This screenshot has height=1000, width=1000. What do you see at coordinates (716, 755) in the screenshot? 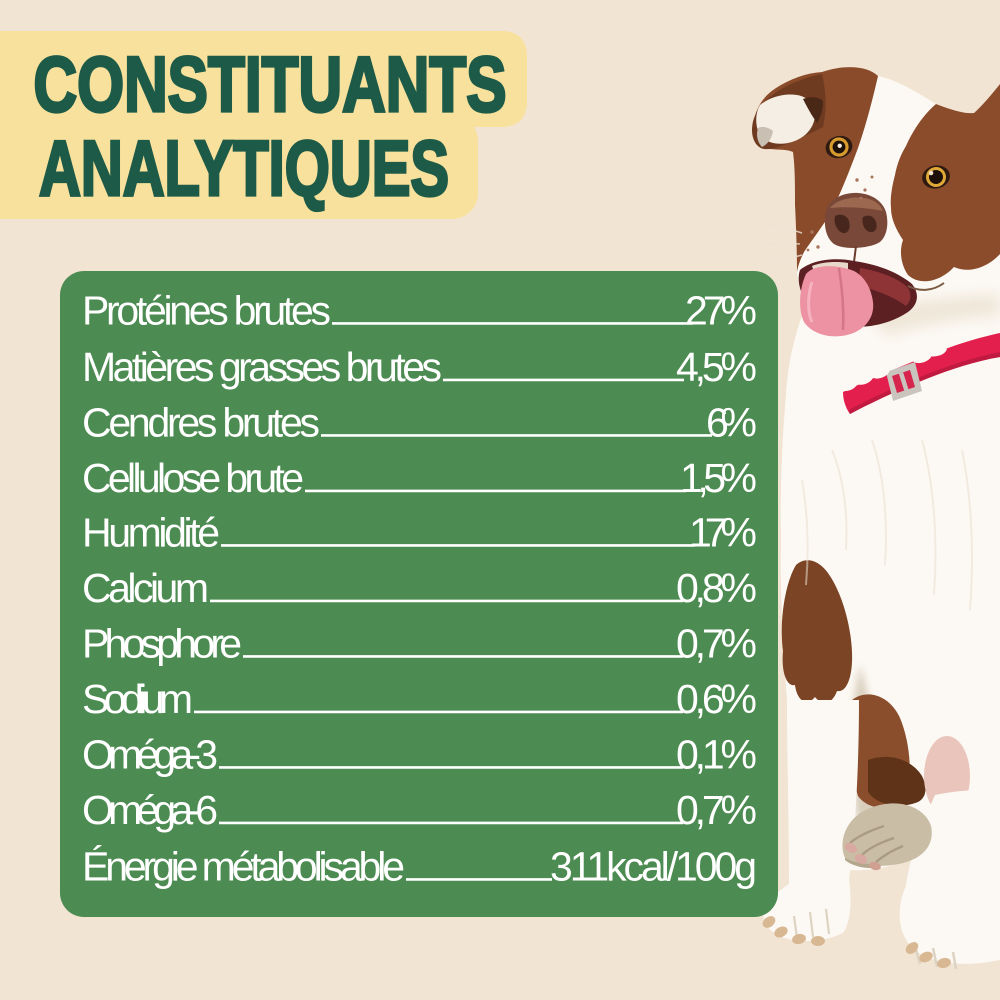
I see `svg-text: 0,1%` at bounding box center [716, 755].